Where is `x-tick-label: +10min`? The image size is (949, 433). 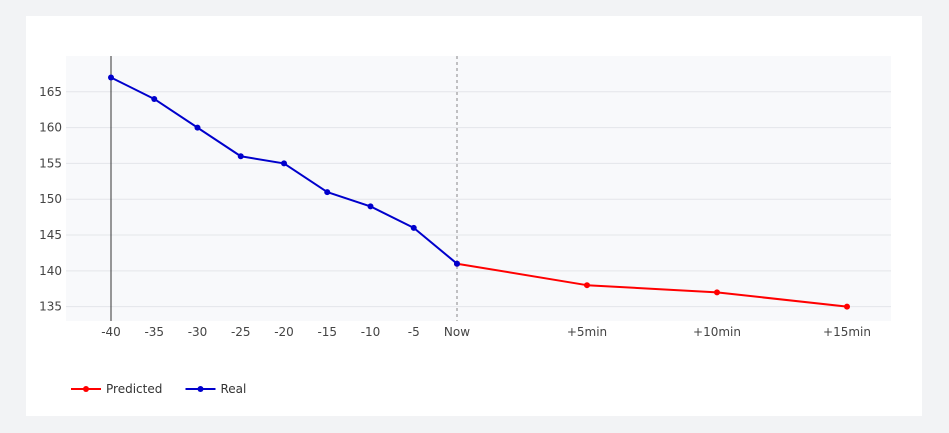
x-tick-label: +10min is located at coordinates (717, 332).